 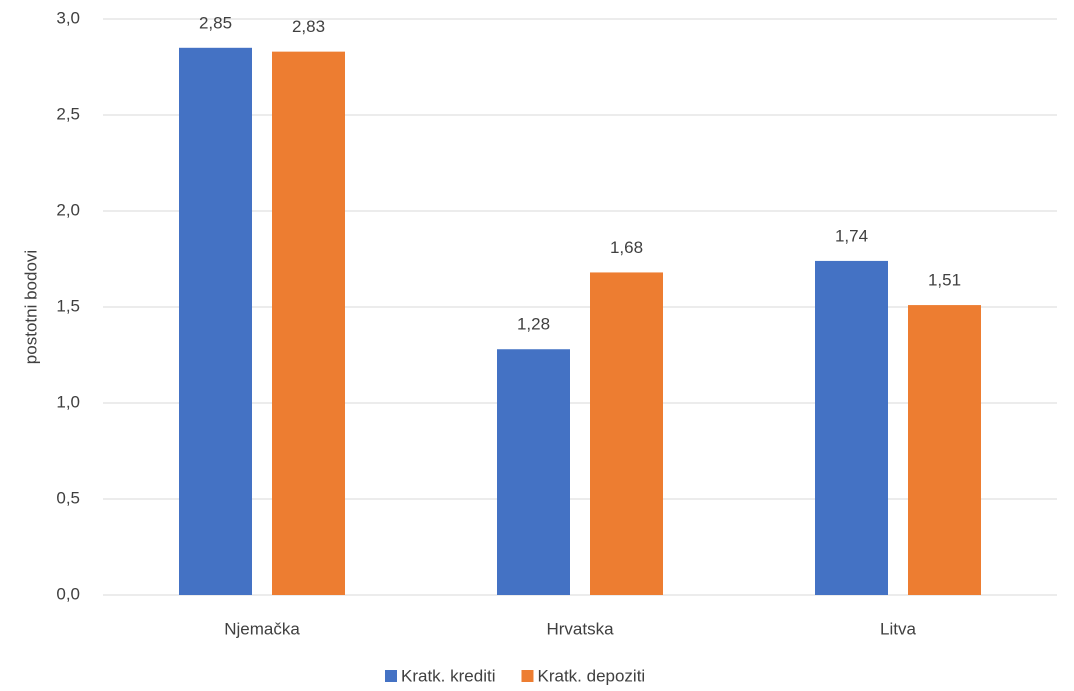 I want to click on value-label: 1,68, so click(x=626, y=247).